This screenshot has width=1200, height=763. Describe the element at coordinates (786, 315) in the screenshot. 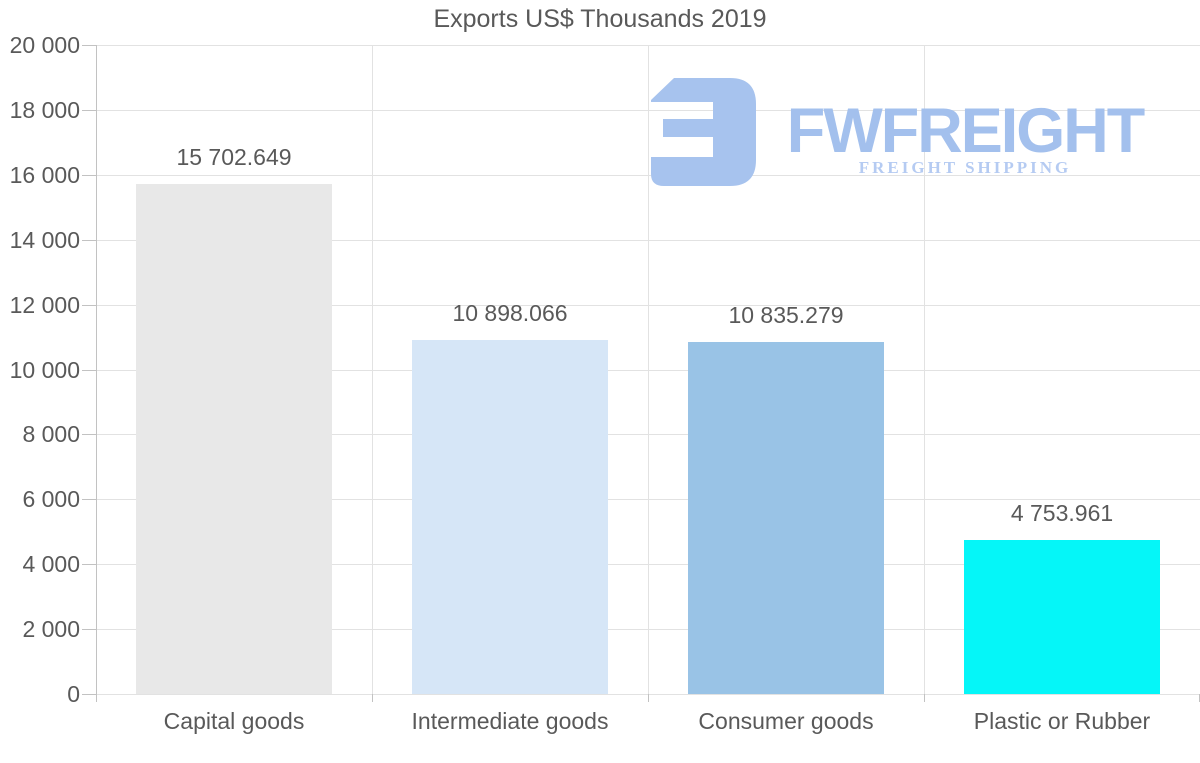

I see `bar-value-label: 10 835.279` at that location.